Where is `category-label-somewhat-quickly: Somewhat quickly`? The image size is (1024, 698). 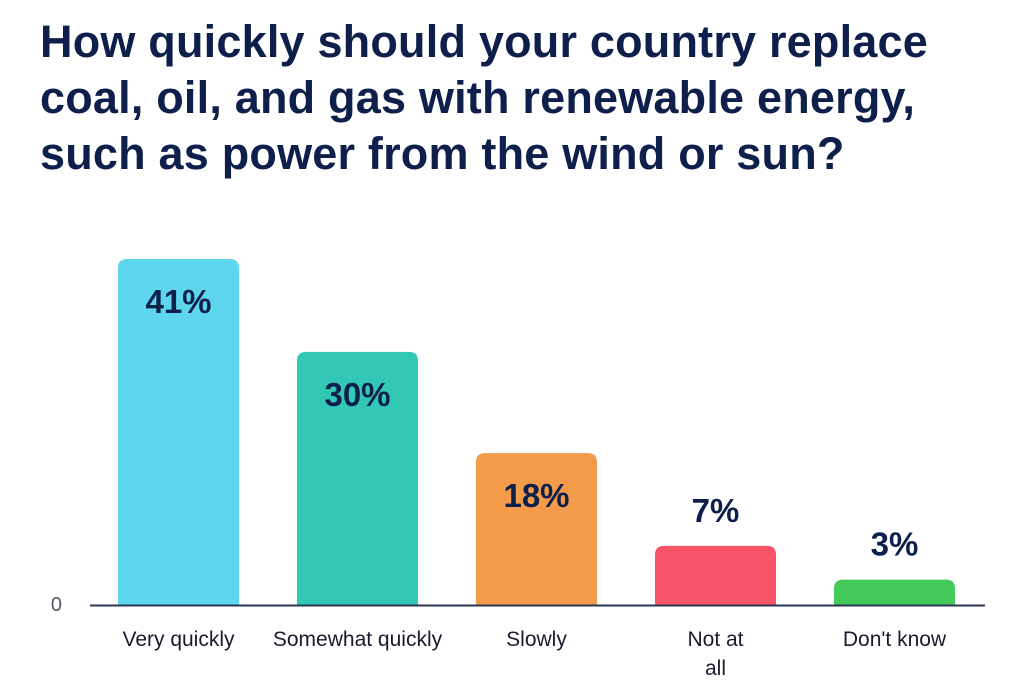 category-label-somewhat-quickly: Somewhat quickly is located at coordinates (358, 639).